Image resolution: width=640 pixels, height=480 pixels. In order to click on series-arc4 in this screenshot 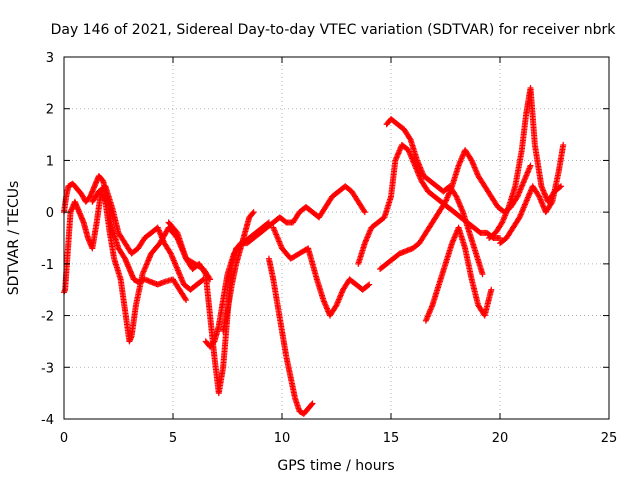, I will do `click(218, 308)`.